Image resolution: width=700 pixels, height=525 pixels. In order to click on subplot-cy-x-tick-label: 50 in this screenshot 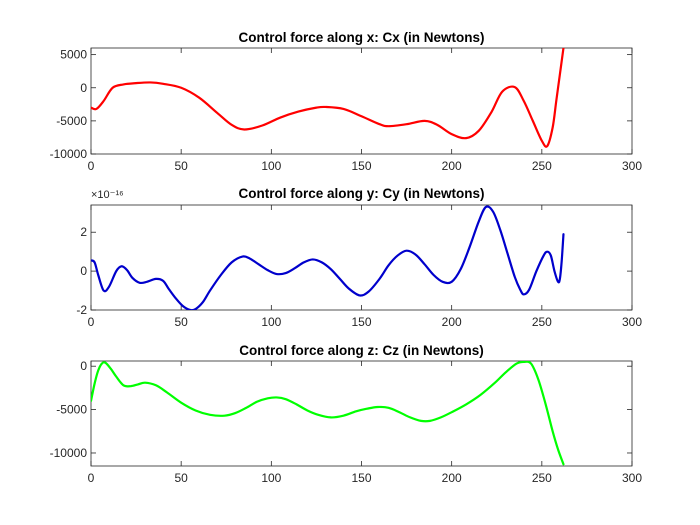, I will do `click(181, 322)`.